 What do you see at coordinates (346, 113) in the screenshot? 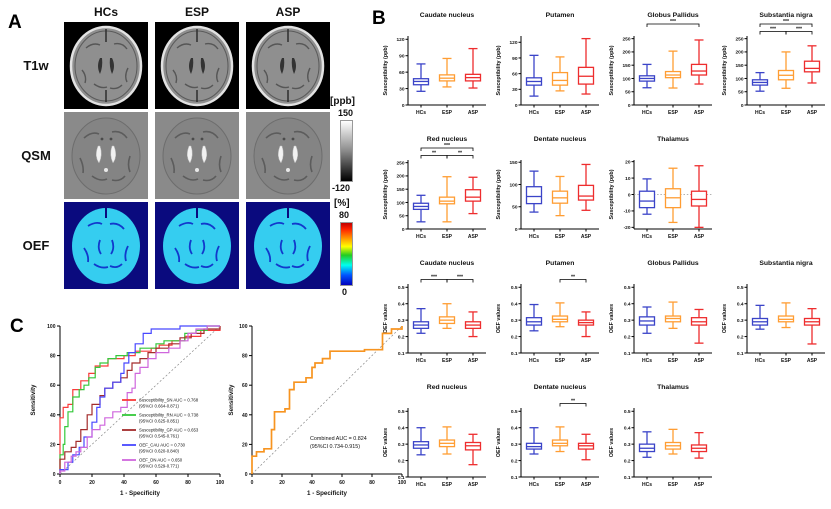
I see `qsm-colorbar-max: 150` at bounding box center [346, 113].